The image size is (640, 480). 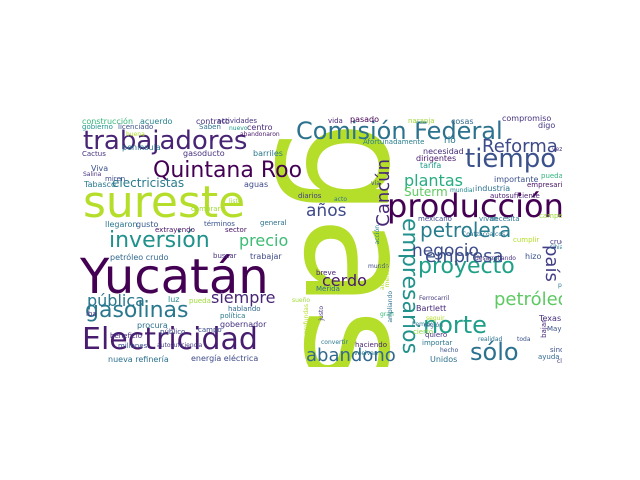 I want to click on word: mexicano, so click(x=435, y=219).